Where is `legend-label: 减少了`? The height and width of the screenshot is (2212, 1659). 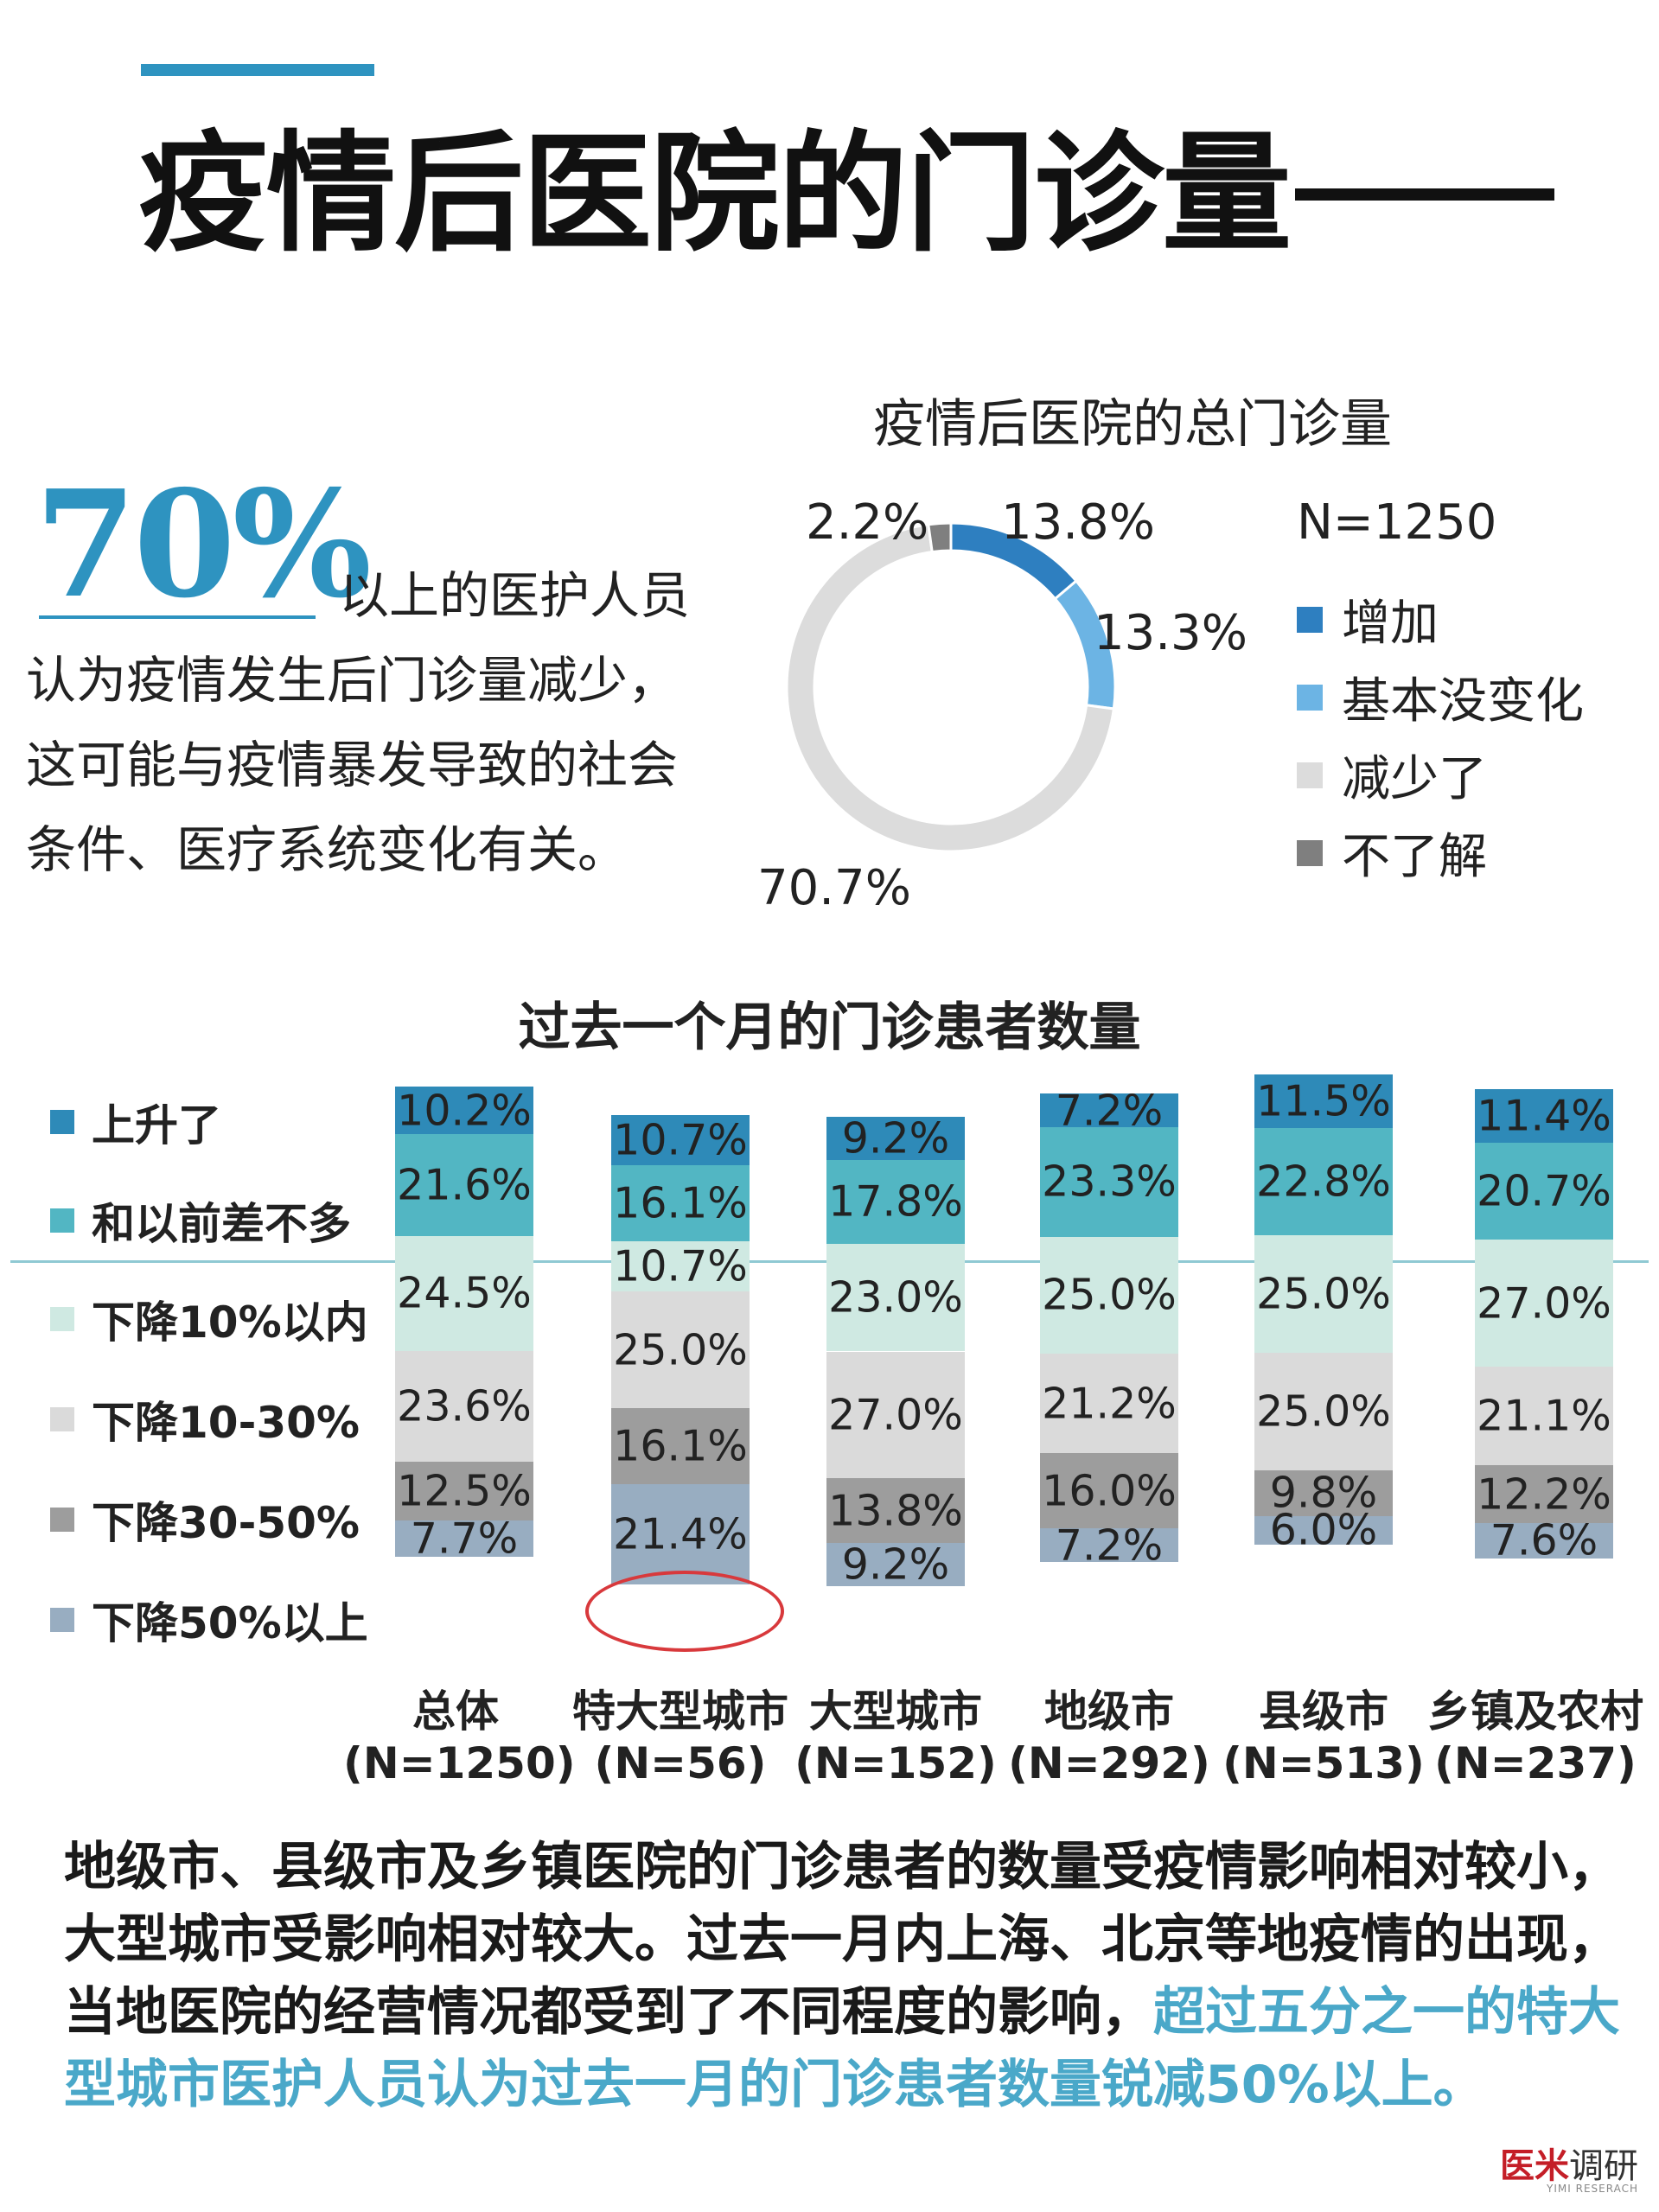
legend-label: 减少了 is located at coordinates (1414, 779).